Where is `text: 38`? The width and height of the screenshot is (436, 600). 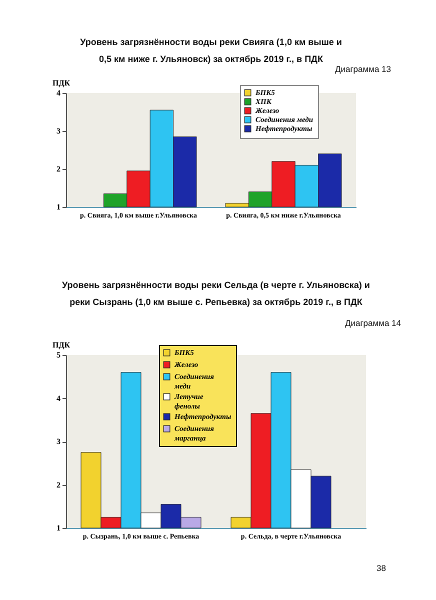 text: 38 is located at coordinates (381, 568).